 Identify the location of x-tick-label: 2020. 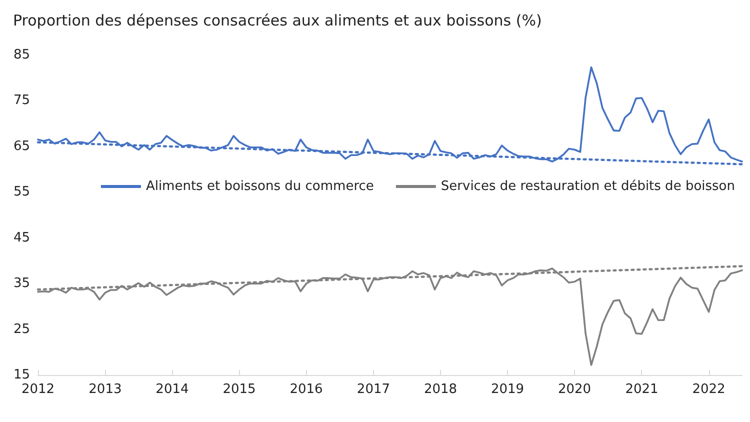
(575, 389).